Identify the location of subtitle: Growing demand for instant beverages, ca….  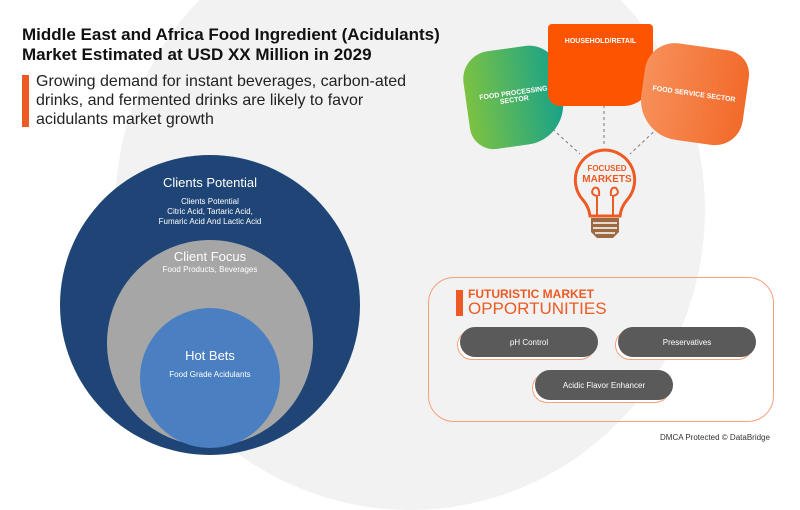
(221, 100).